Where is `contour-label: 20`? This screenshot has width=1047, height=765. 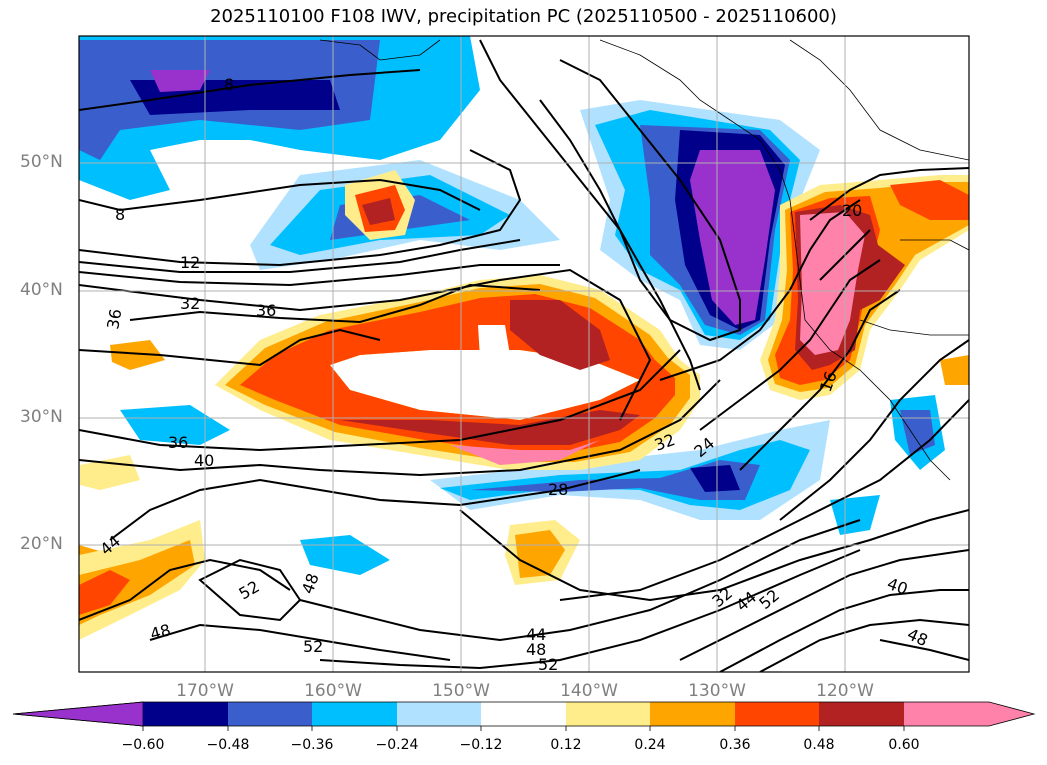
contour-label: 20 is located at coordinates (852, 210).